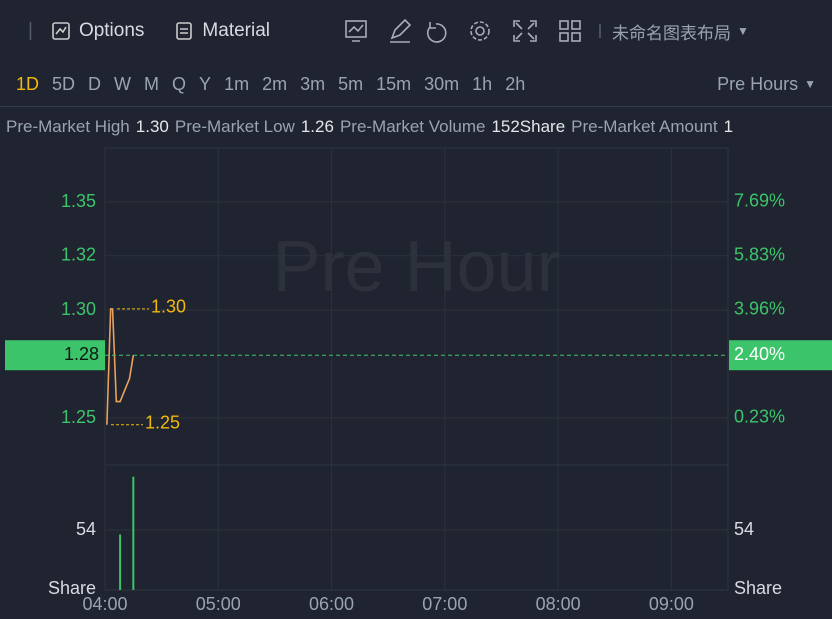 This screenshot has width=832, height=619. I want to click on timeframe-button: 5D, so click(64, 83).